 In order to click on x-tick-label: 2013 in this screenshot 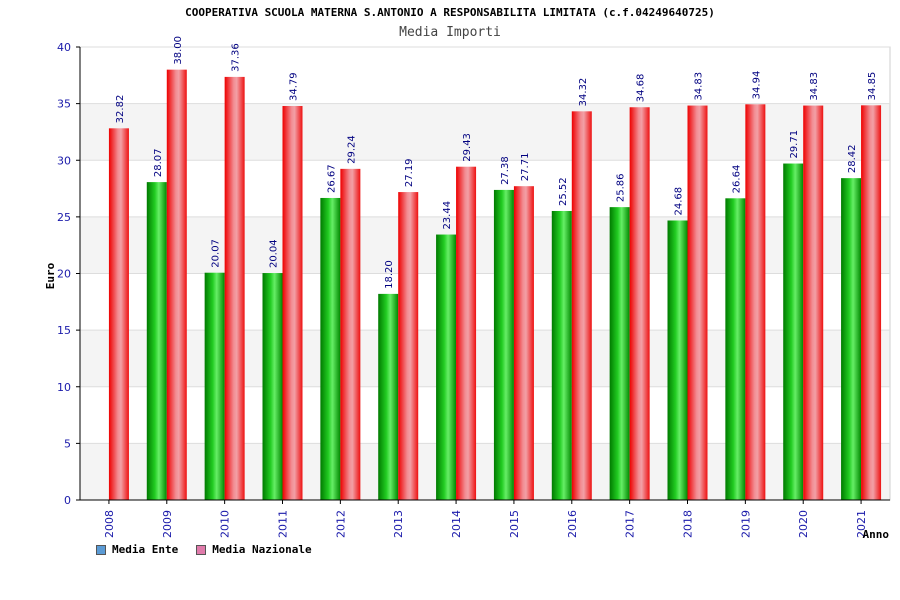, I will do `click(398, 524)`.